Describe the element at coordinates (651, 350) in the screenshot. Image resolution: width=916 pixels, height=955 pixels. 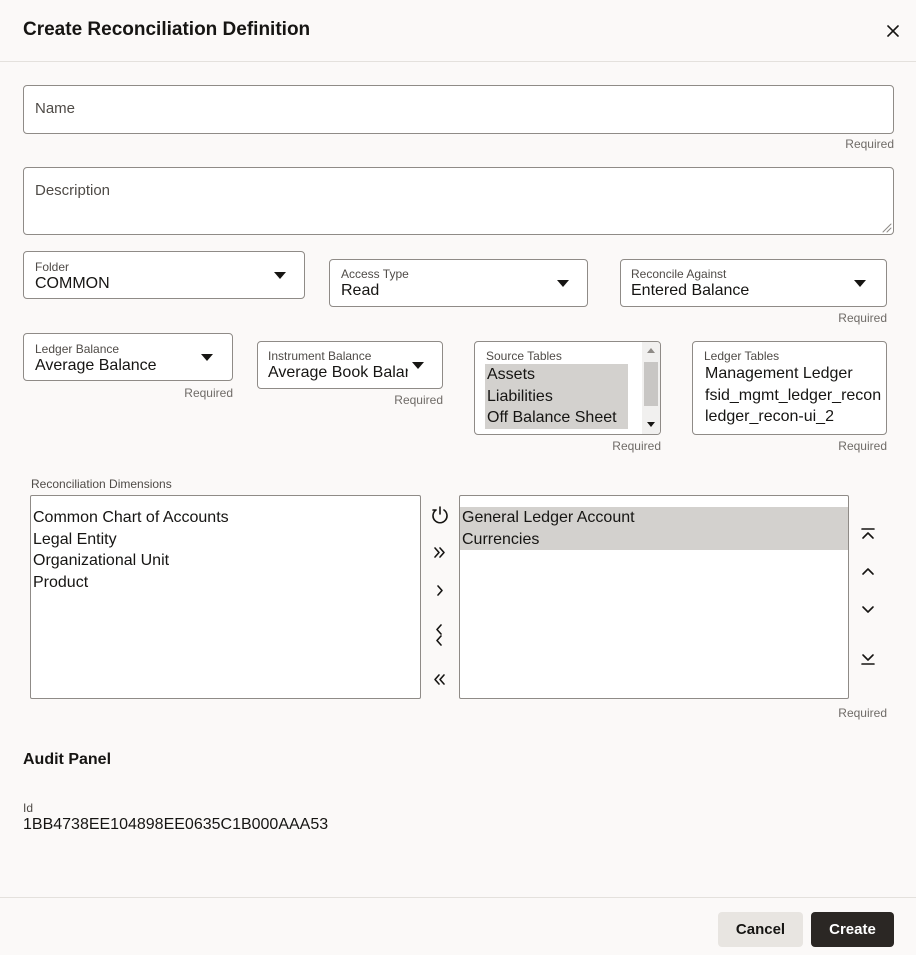
I see `scroll-up` at that location.